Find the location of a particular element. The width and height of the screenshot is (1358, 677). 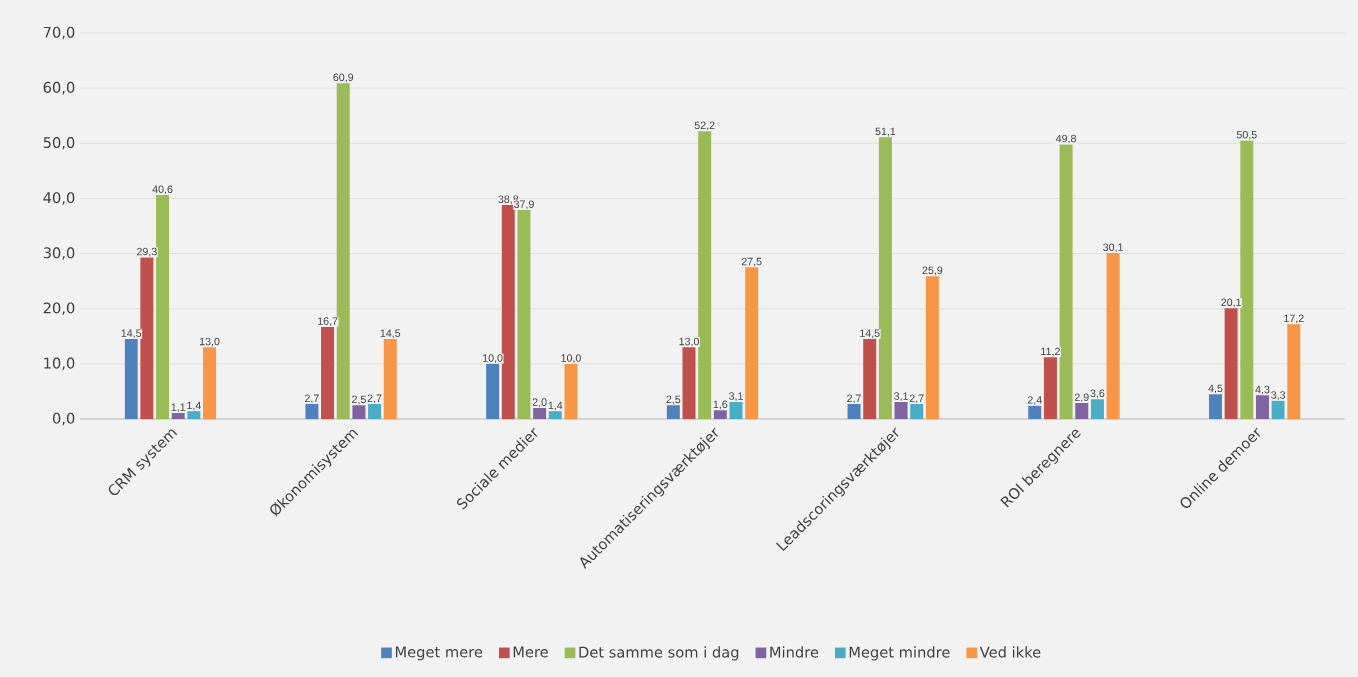

data-label: 49,8 is located at coordinates (1065, 139).